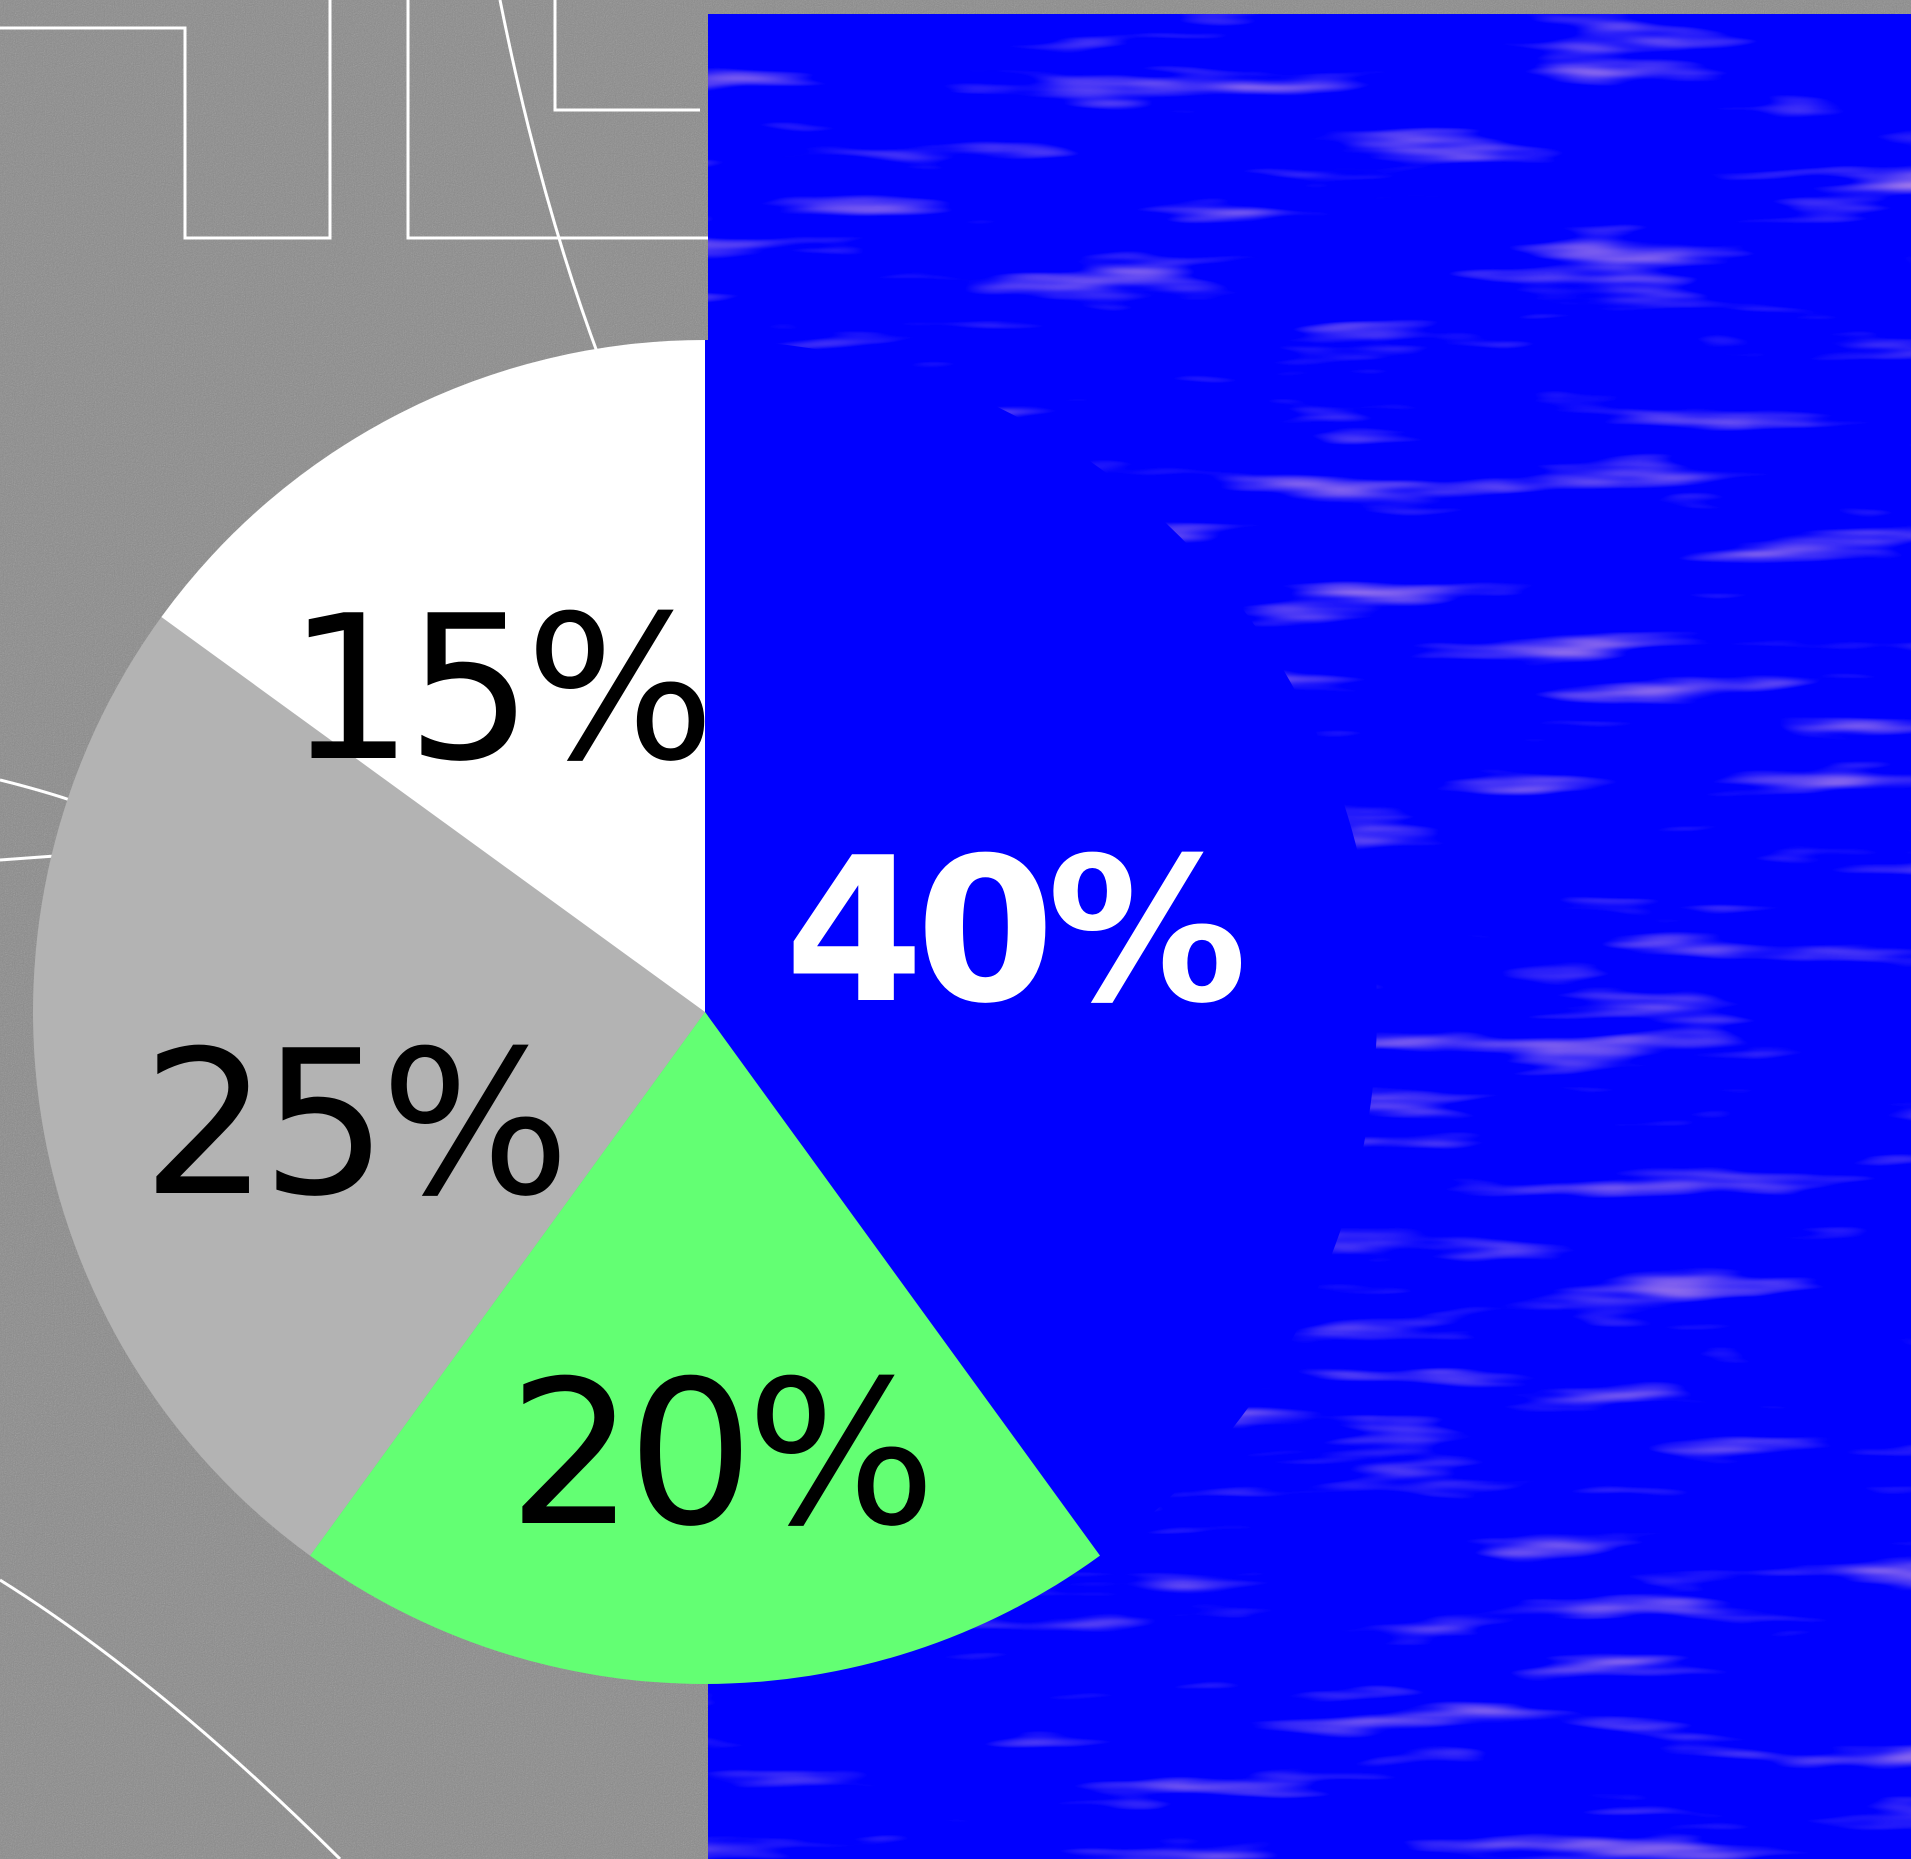 The width and height of the screenshot is (1911, 1859). I want to click on pie-label-25-percent: 25%, so click(352, 1124).